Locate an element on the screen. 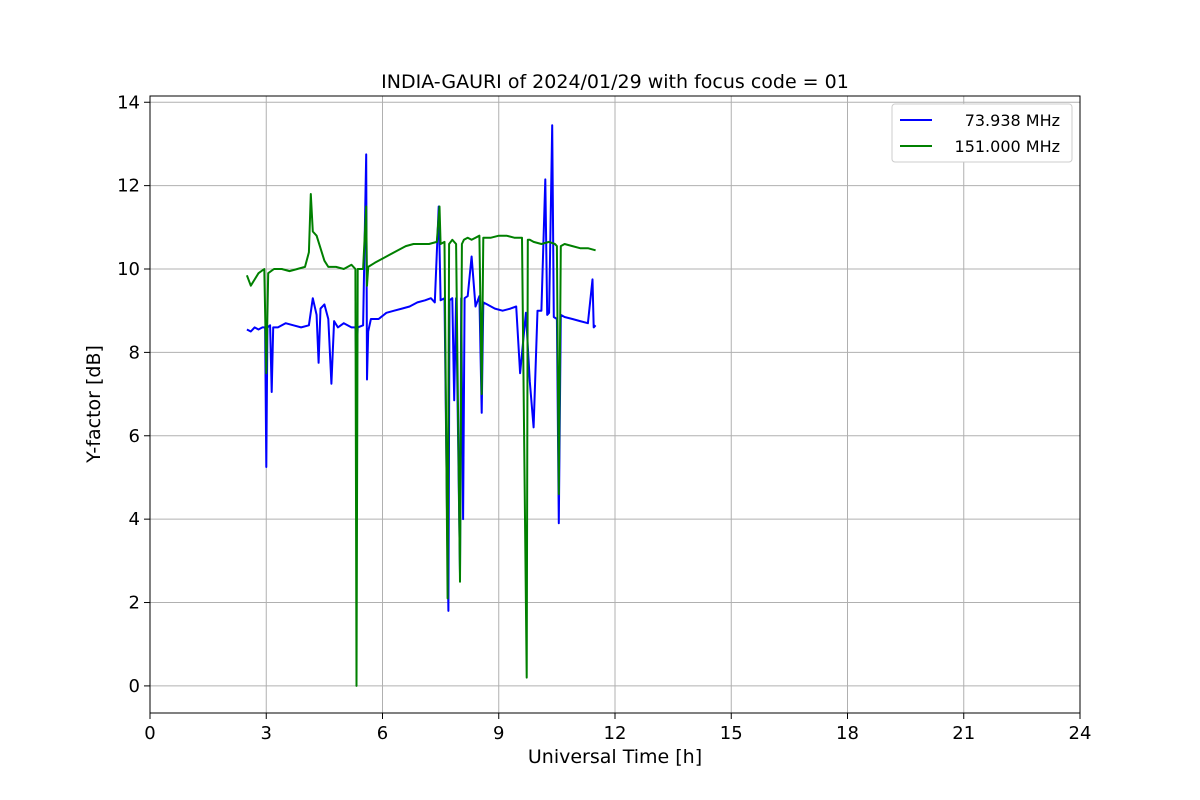 The height and width of the screenshot is (800, 1200). legend: 73.938 MHz 151.000 MHz is located at coordinates (982, 133).